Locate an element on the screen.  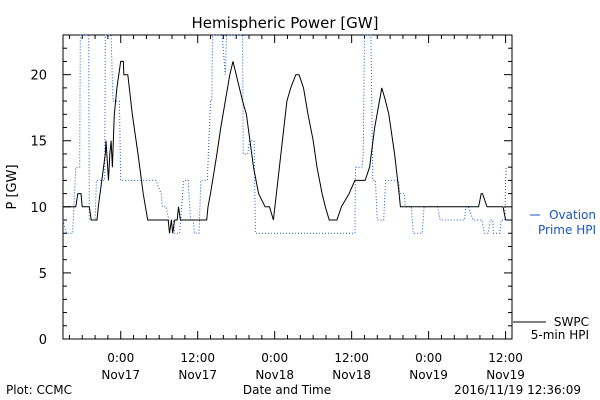
legend-swpc-line2: 5-min HPI is located at coordinates (560, 335).